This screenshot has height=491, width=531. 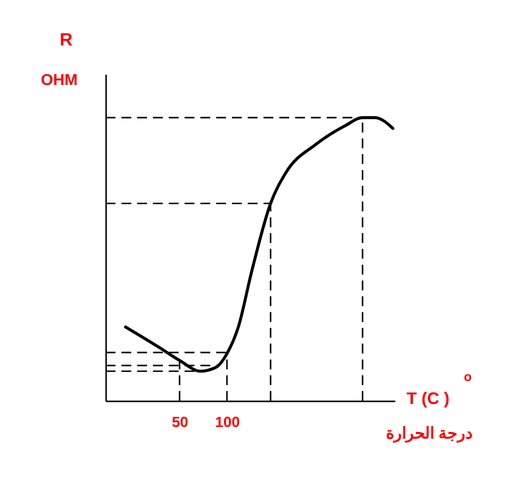 I want to click on x-tick-label: 100, so click(x=227, y=423).